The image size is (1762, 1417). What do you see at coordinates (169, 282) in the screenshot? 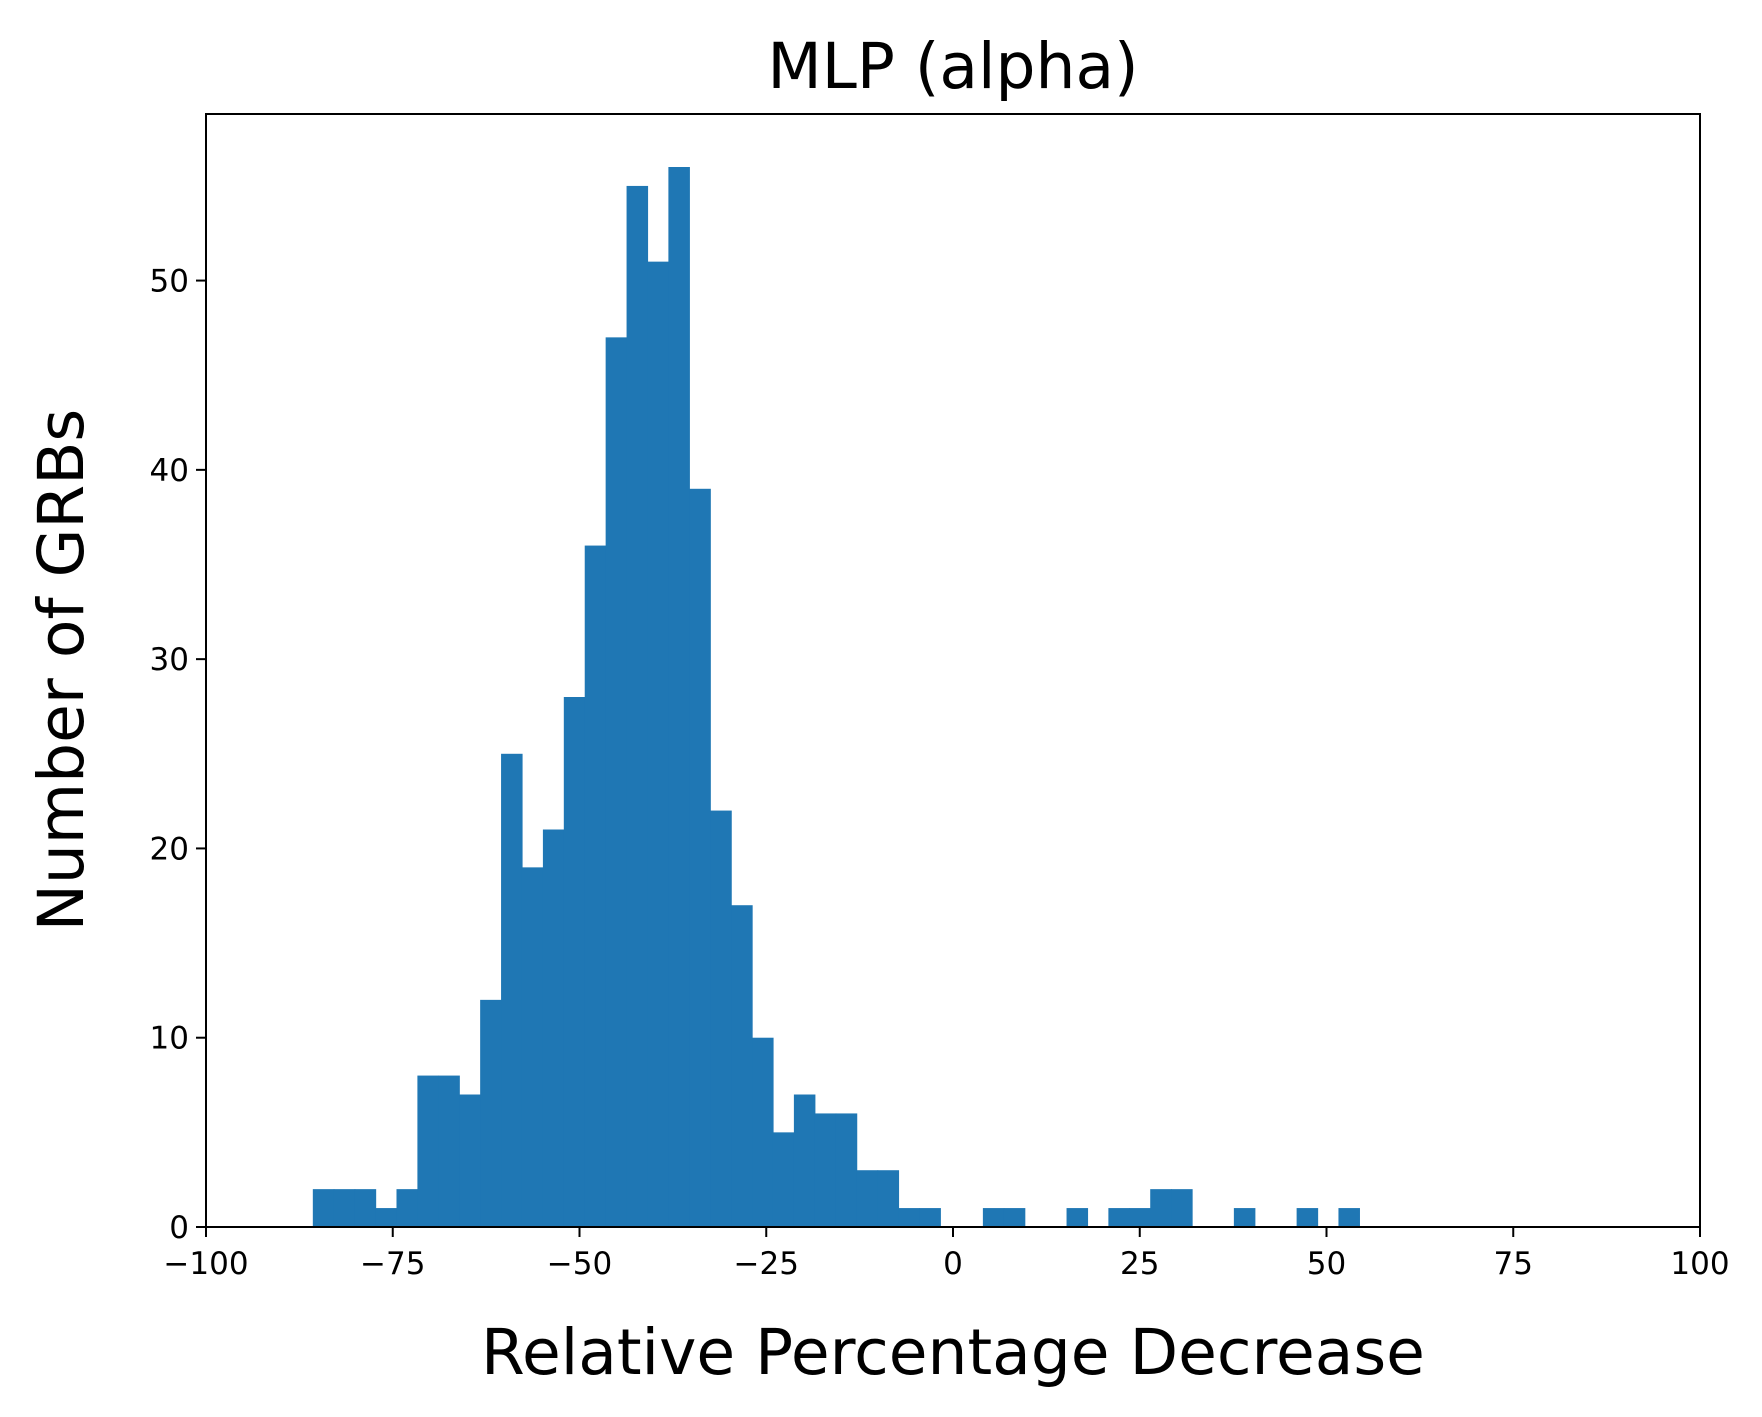
I see `y-tick-label-5: 50` at bounding box center [169, 282].